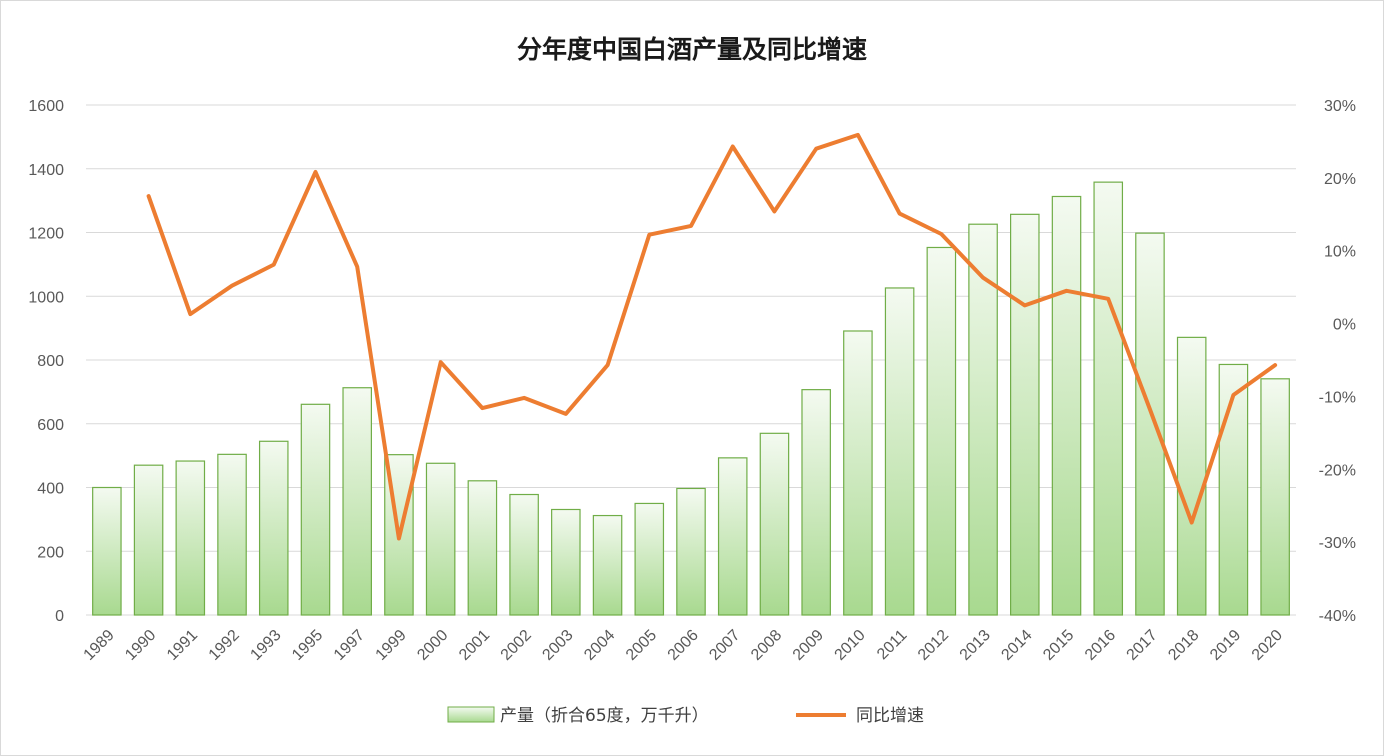 The image size is (1384, 756). I want to click on left-tick-label: 400, so click(50, 489).